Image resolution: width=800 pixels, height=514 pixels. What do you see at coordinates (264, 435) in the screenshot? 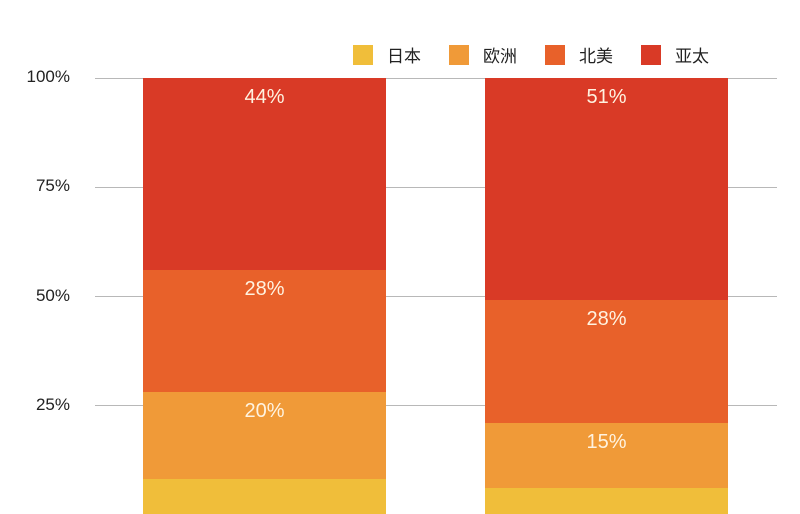
I see `bar-1-segment-europe: 20%` at bounding box center [264, 435].